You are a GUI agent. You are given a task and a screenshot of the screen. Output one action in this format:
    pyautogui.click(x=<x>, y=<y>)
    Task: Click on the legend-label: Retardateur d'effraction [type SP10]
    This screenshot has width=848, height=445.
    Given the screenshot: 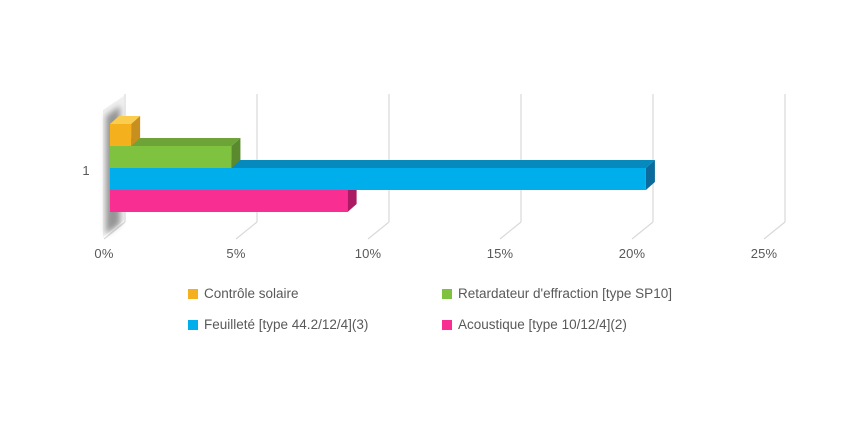 What is the action you would take?
    pyautogui.click(x=565, y=293)
    